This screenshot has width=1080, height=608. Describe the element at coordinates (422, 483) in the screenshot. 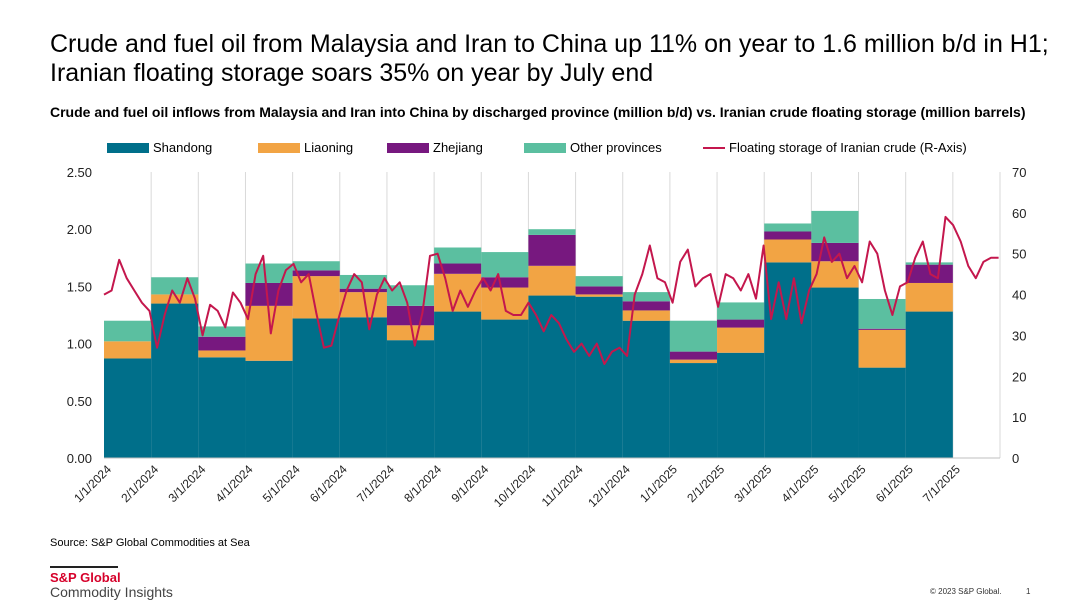

I see `x-tick-label: 8/1/2024` at that location.